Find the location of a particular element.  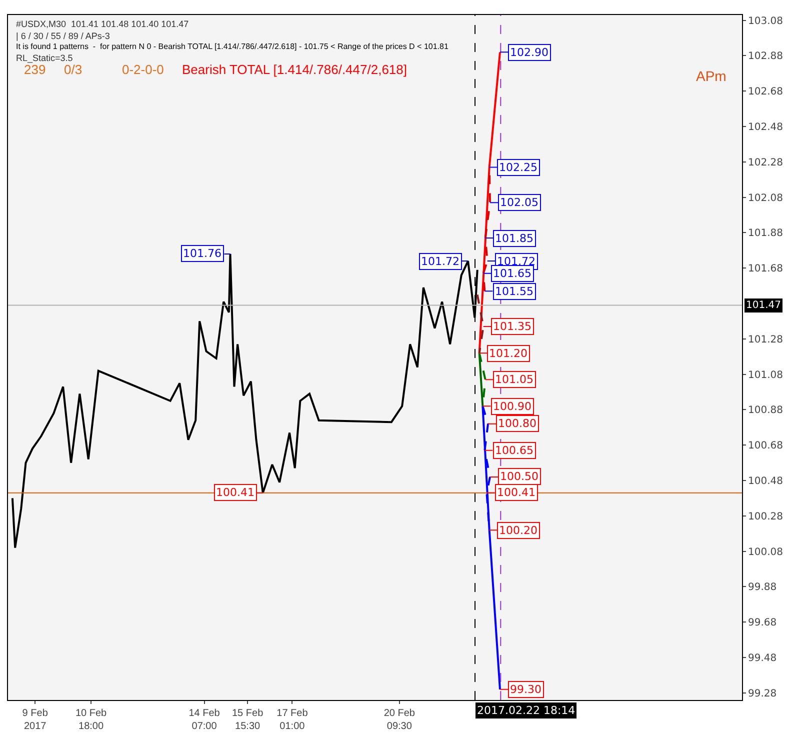

annotation: Bearish TOTAL [1.414/.786/.447/2,618] is located at coordinates (295, 69).